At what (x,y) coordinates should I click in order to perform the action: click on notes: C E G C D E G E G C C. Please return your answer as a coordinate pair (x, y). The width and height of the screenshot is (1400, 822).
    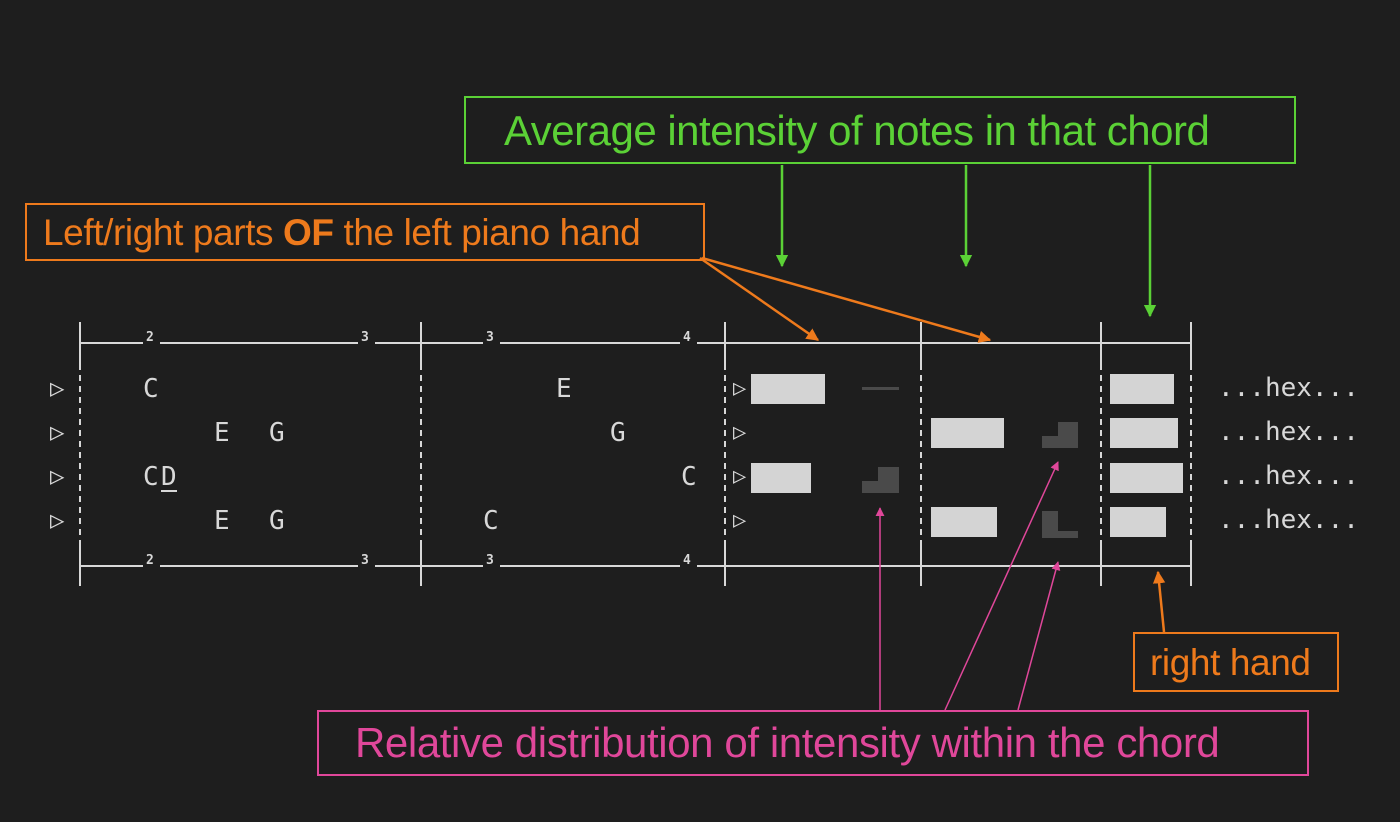
    Looking at the image, I should click on (420, 455).